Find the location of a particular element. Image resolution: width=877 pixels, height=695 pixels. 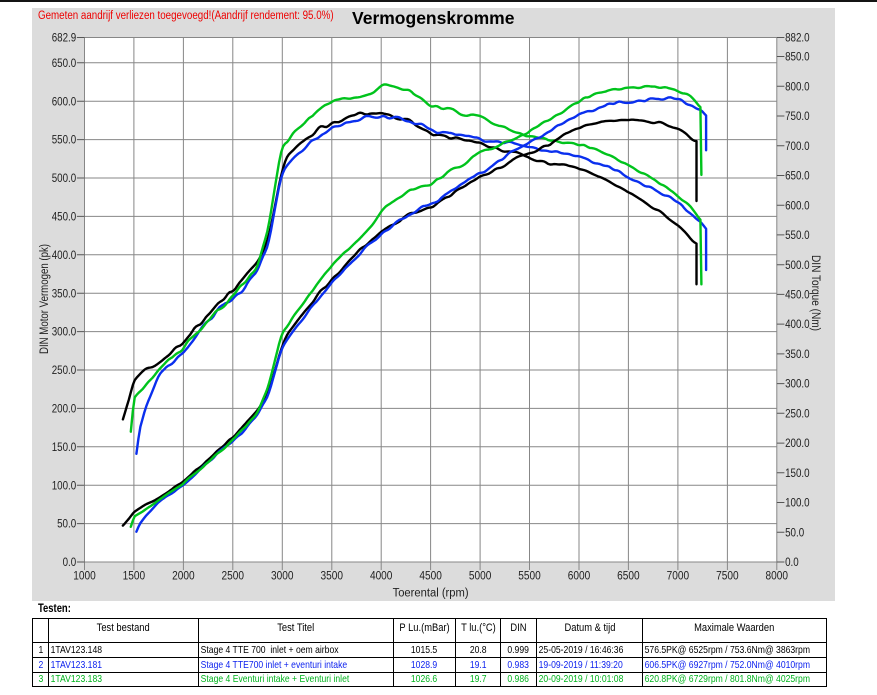

svg-text: 5500 is located at coordinates (529, 576).